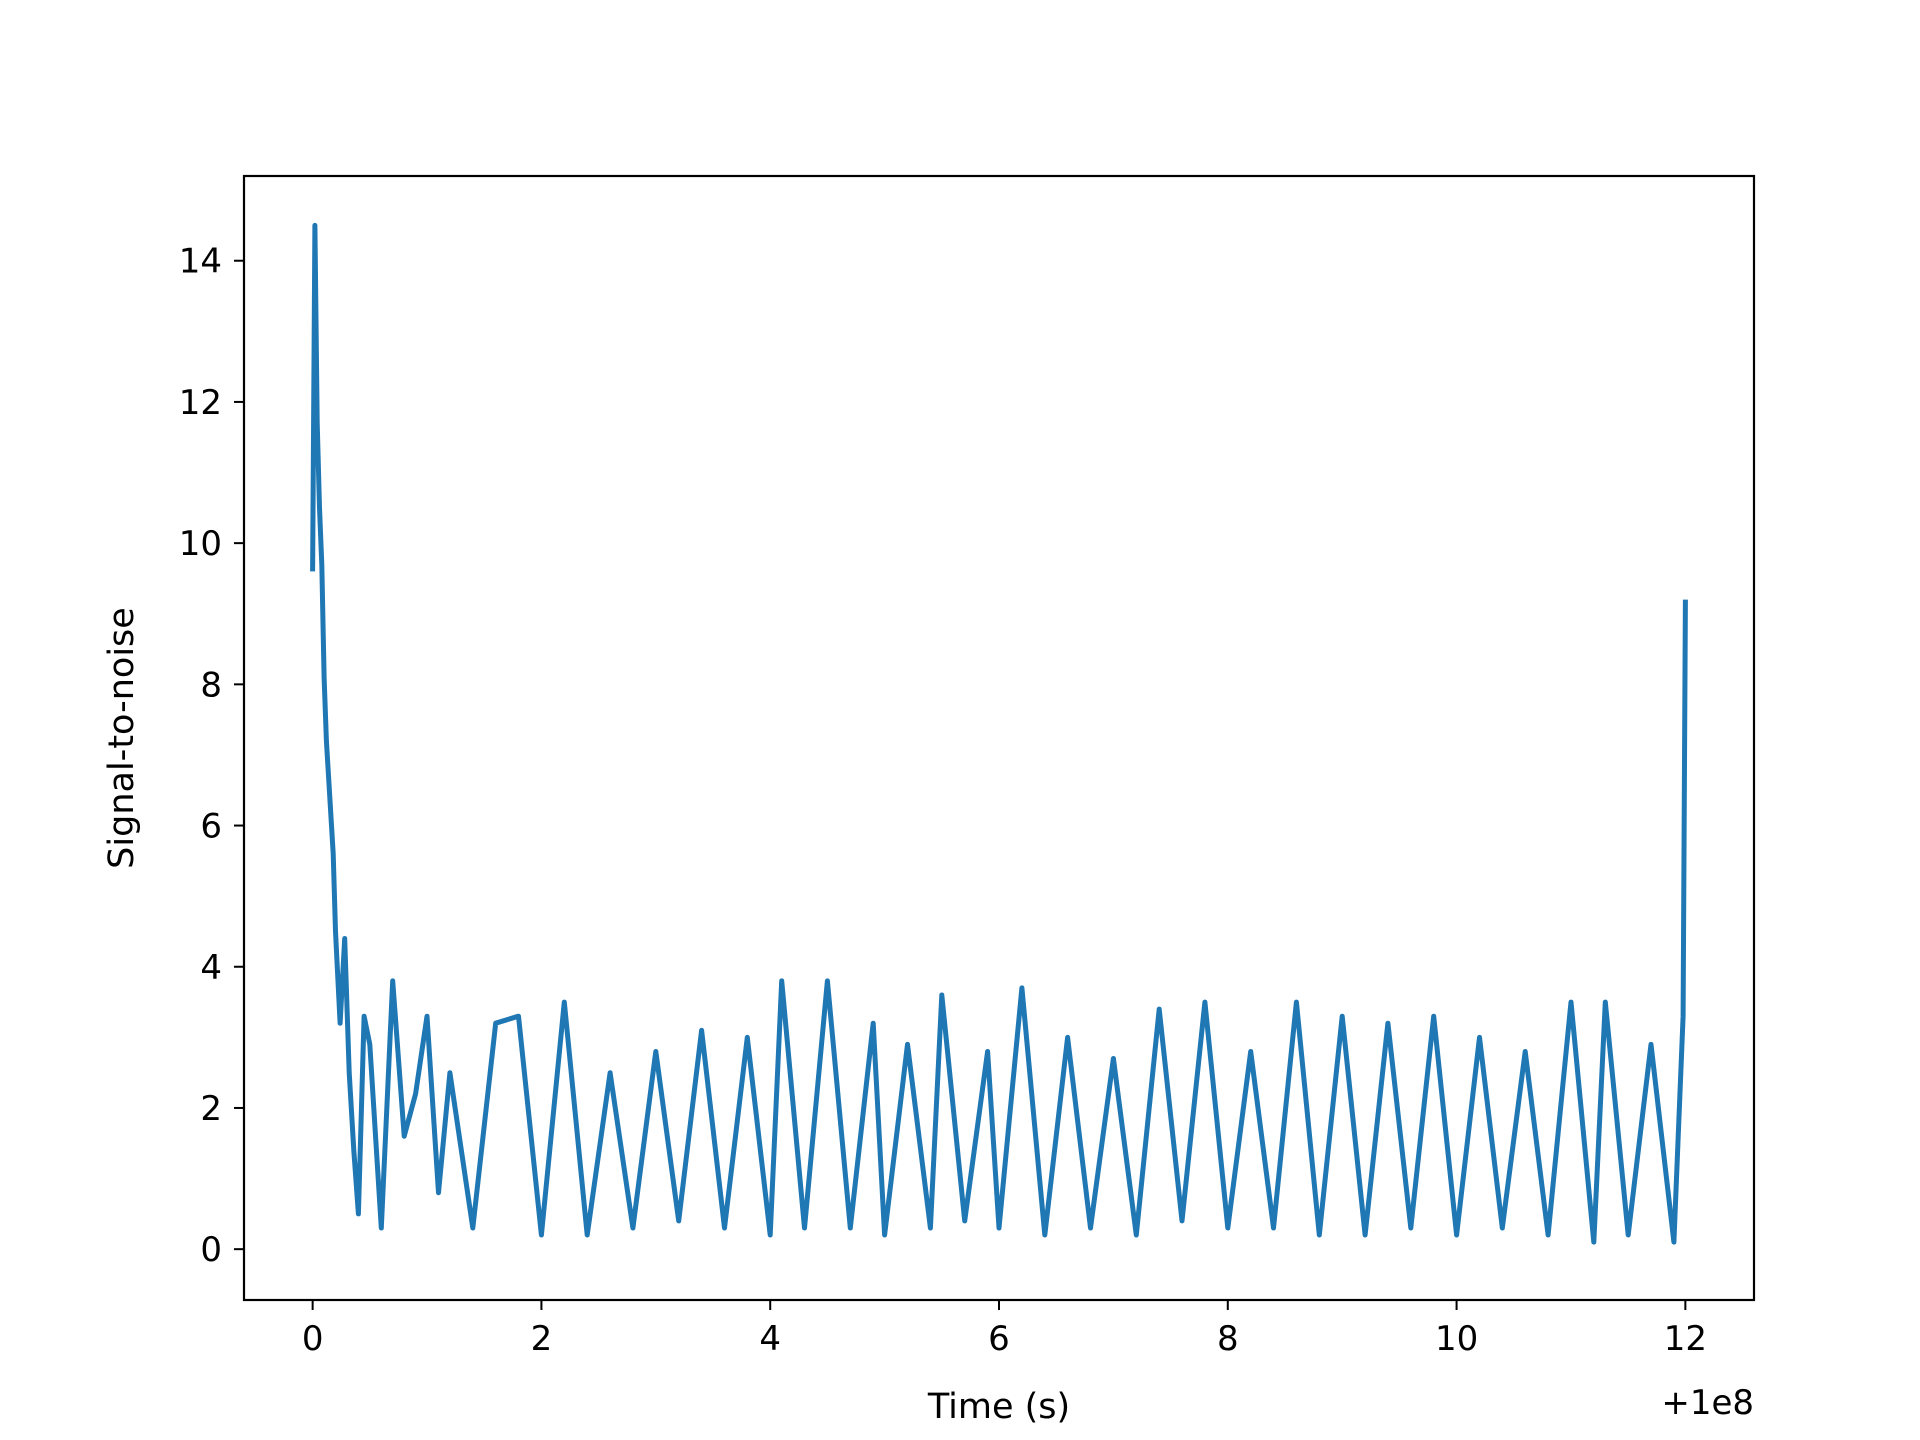 The width and height of the screenshot is (1920, 1440). I want to click on x-tick-label: 4, so click(770, 1339).